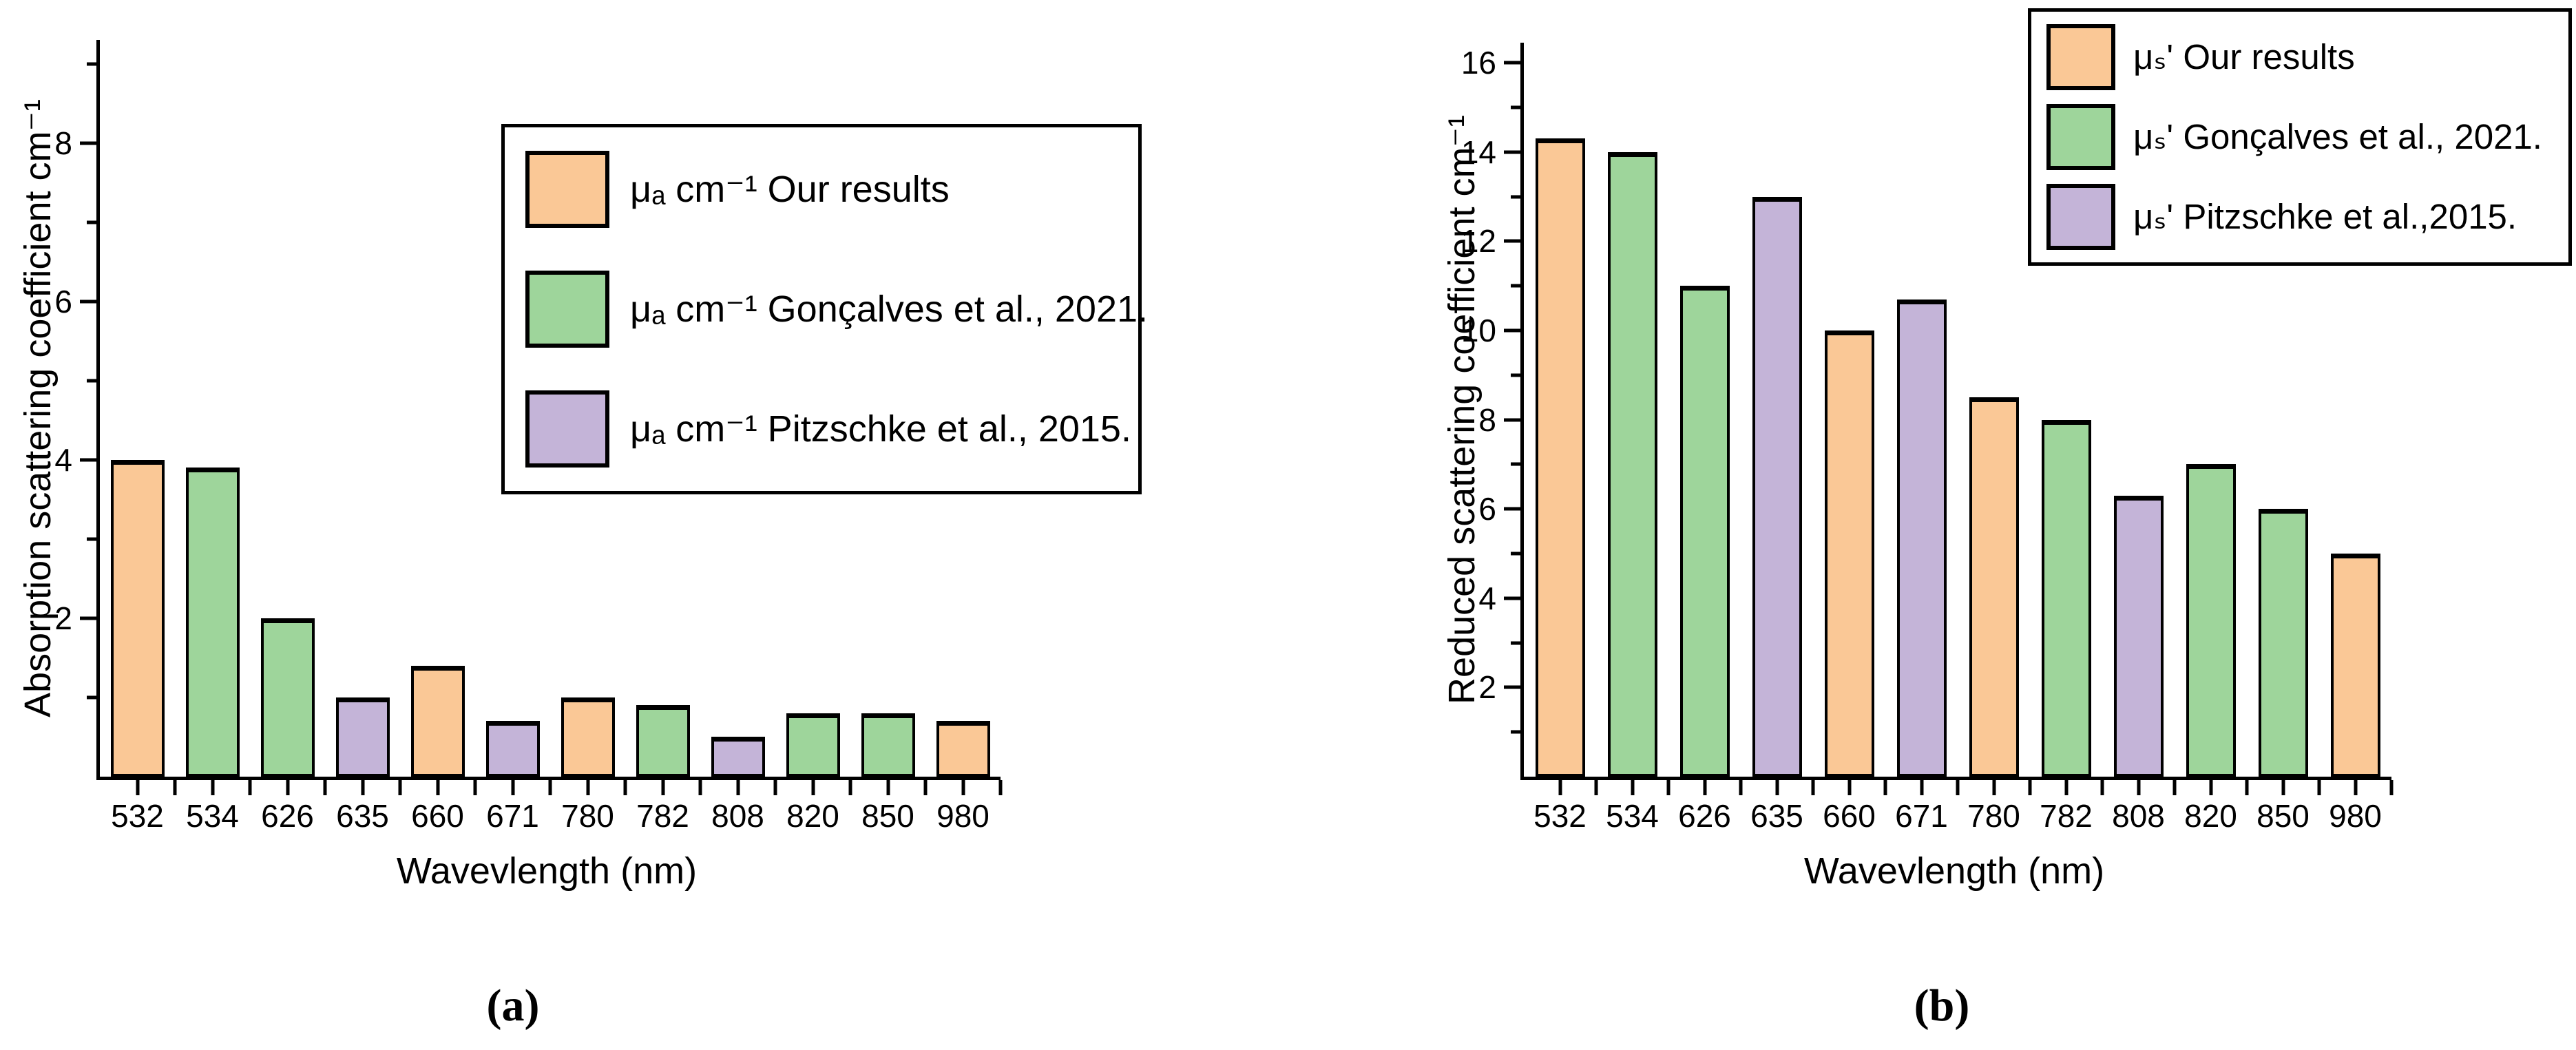  I want to click on y-tick-label: 12, so click(1478, 241).